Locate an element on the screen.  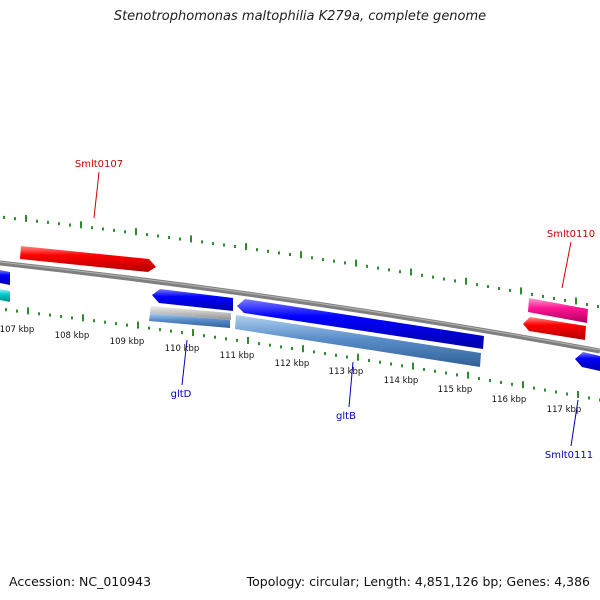
gene-gltB-reverse-blue is located at coordinates (360, 324).